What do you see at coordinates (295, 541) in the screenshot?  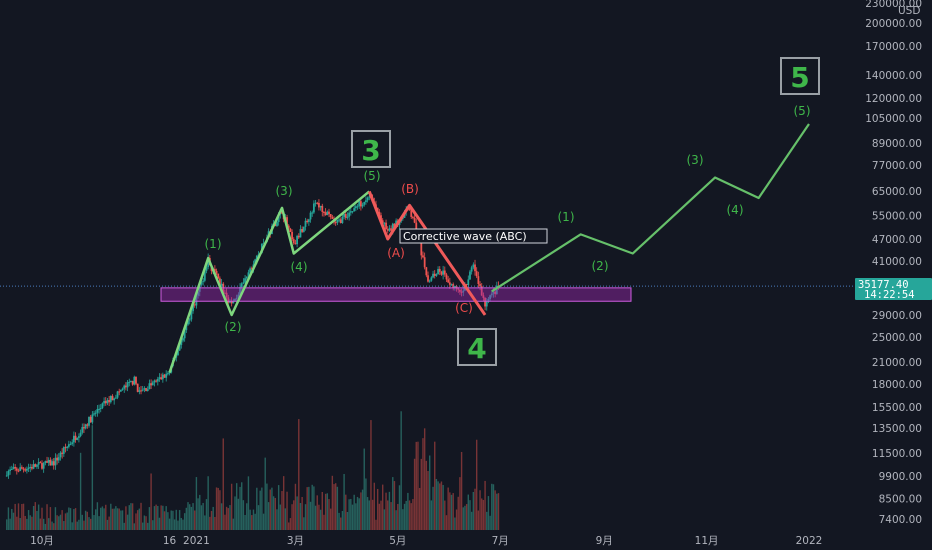 I see `time-tick-label: 3月` at bounding box center [295, 541].